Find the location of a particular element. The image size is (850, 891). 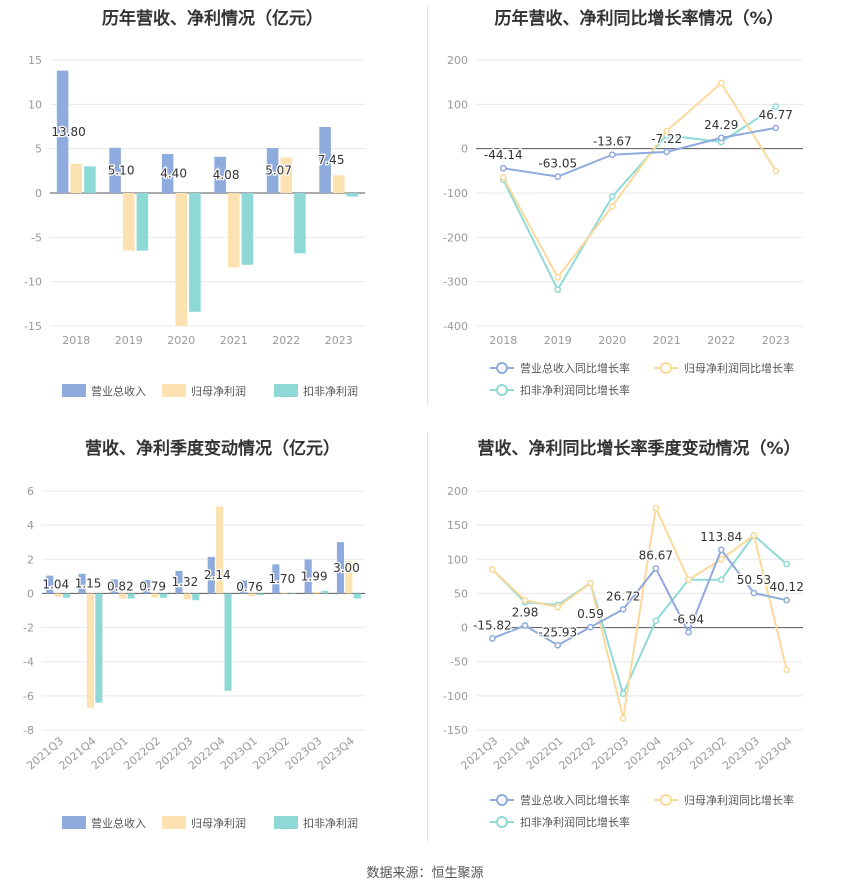

quarter-line-title: 营收、净利同比增长率季度变动情况（%） is located at coordinates (639, 449).